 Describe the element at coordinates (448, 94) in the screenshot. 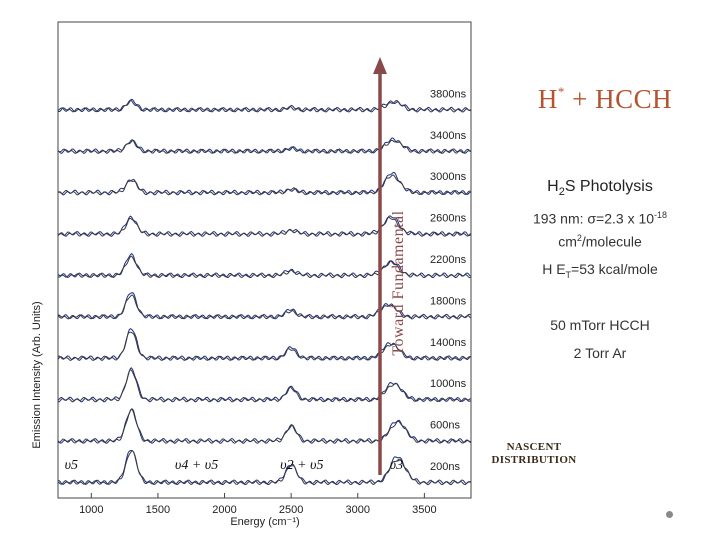

I see `series-label-3800ns: 3800ns` at that location.